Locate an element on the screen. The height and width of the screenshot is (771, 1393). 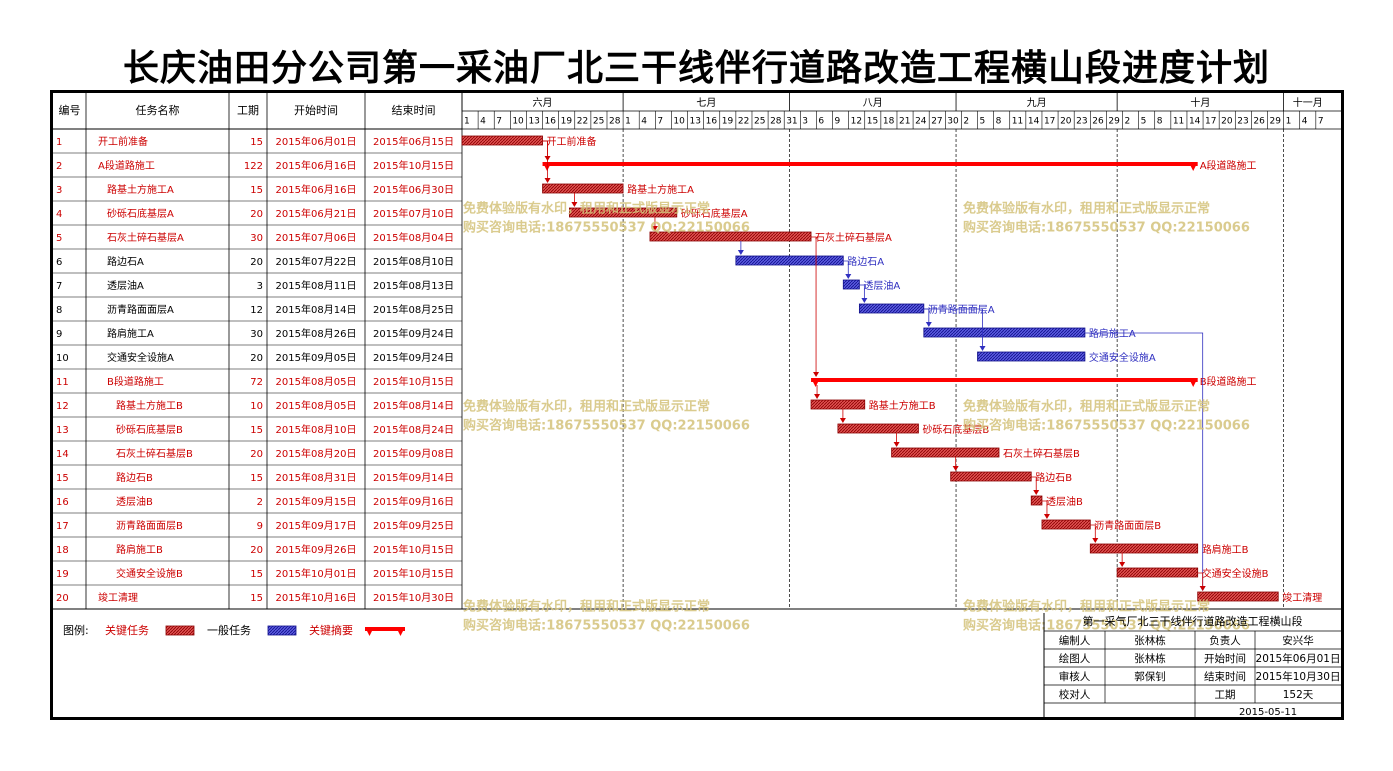
summary-bar is located at coordinates (1004, 380).